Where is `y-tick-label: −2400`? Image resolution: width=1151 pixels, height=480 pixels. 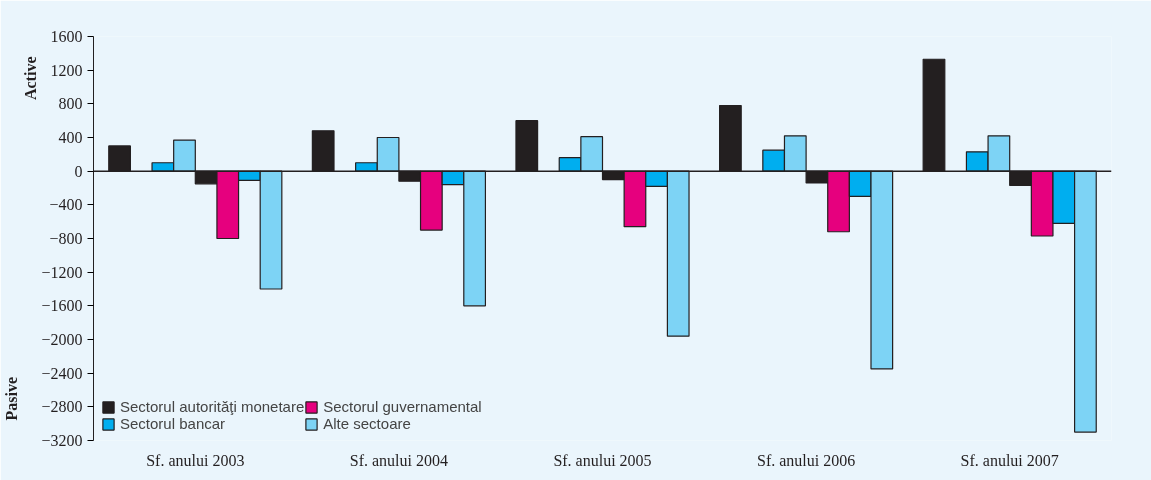 y-tick-label: −2400 is located at coordinates (62, 373).